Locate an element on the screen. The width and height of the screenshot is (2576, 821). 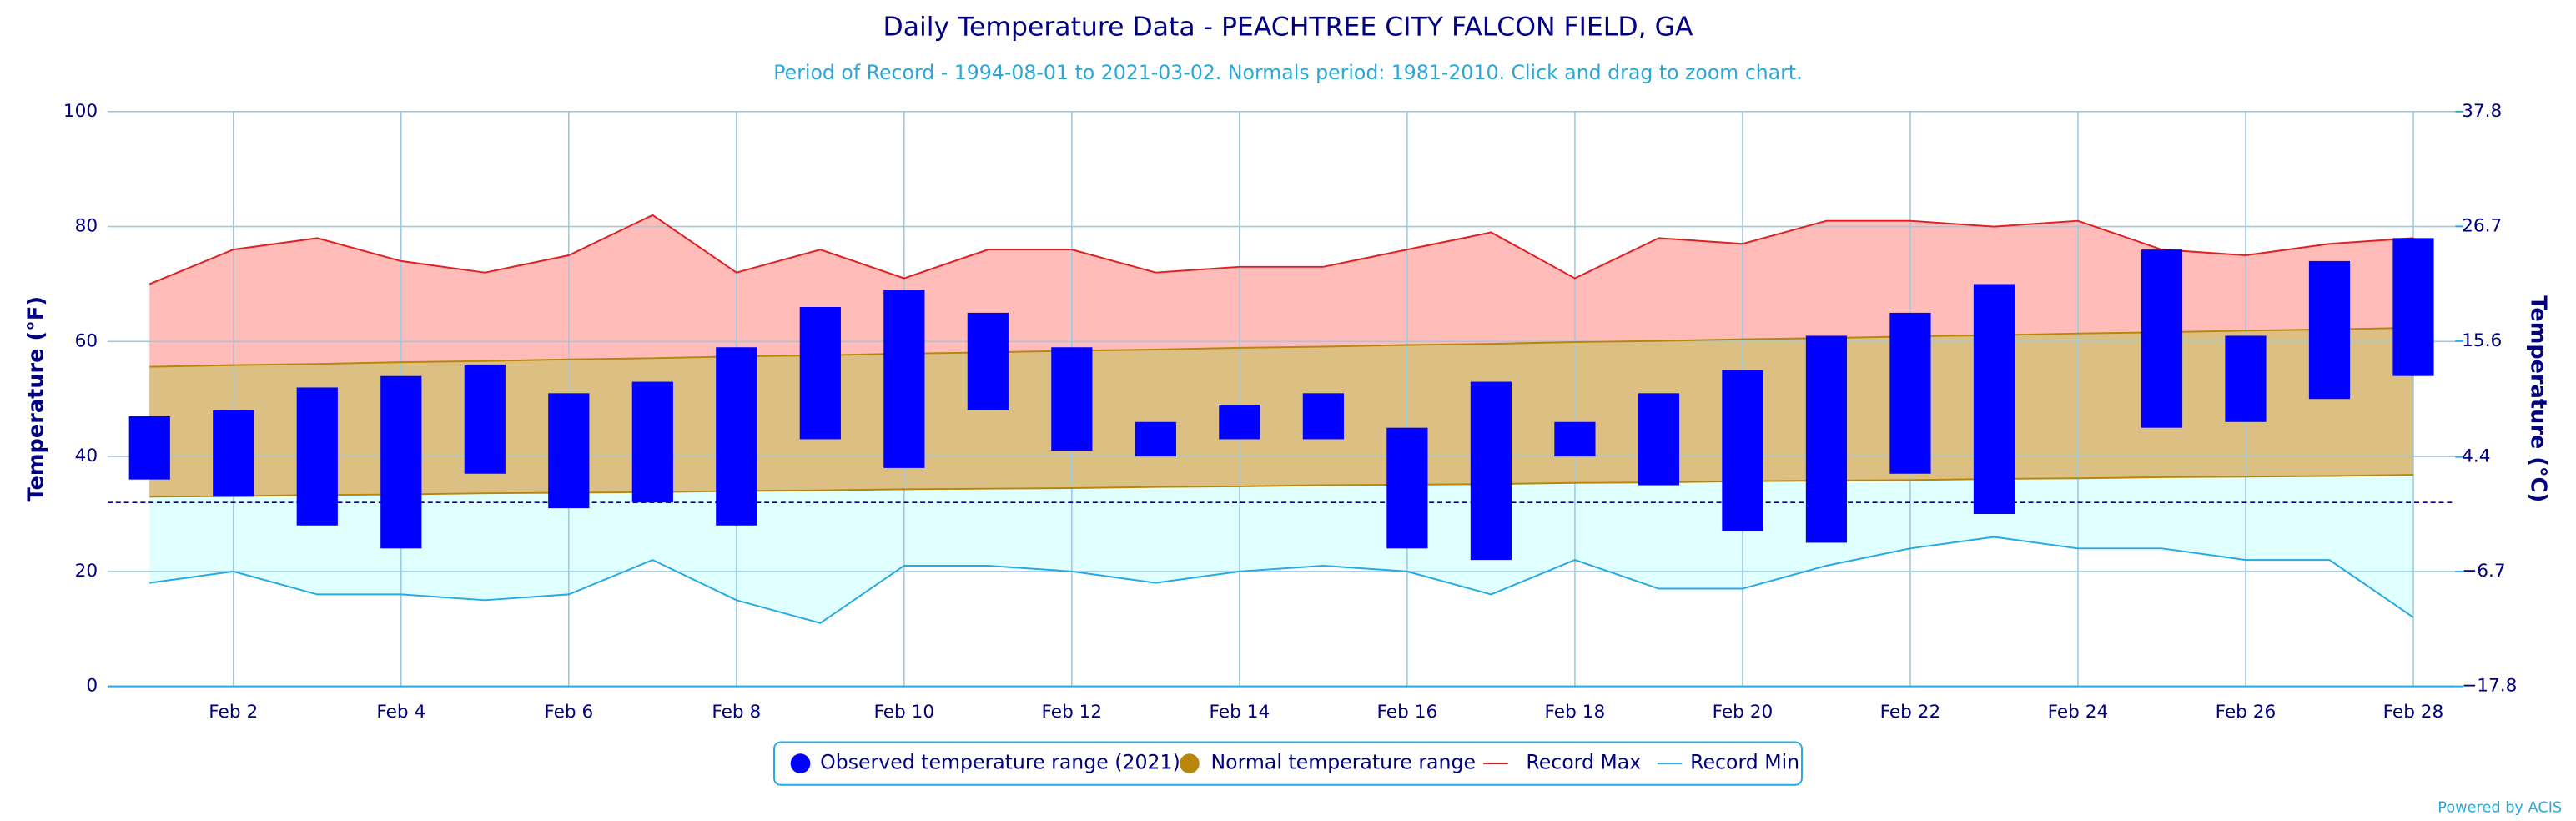
x-tick-label: Feb 2 is located at coordinates (233, 713).